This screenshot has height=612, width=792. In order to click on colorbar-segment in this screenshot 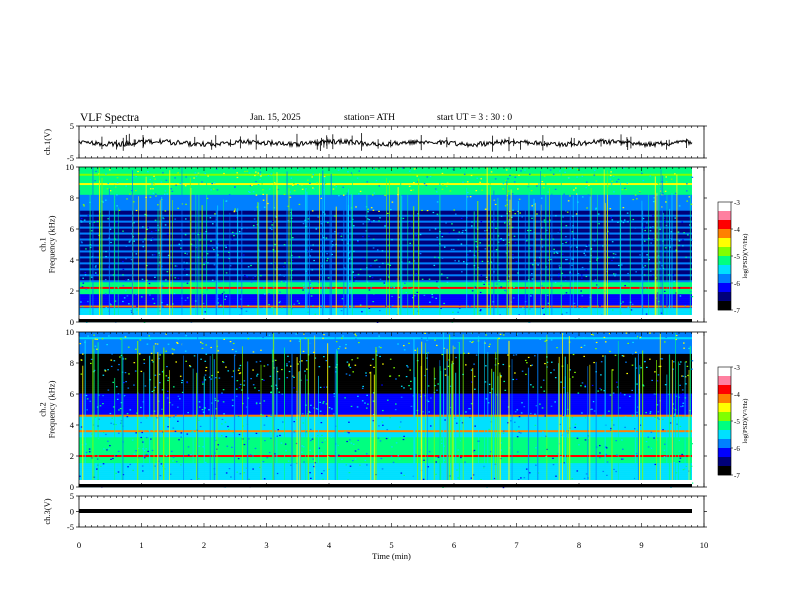, I will do `click(724, 435)`.